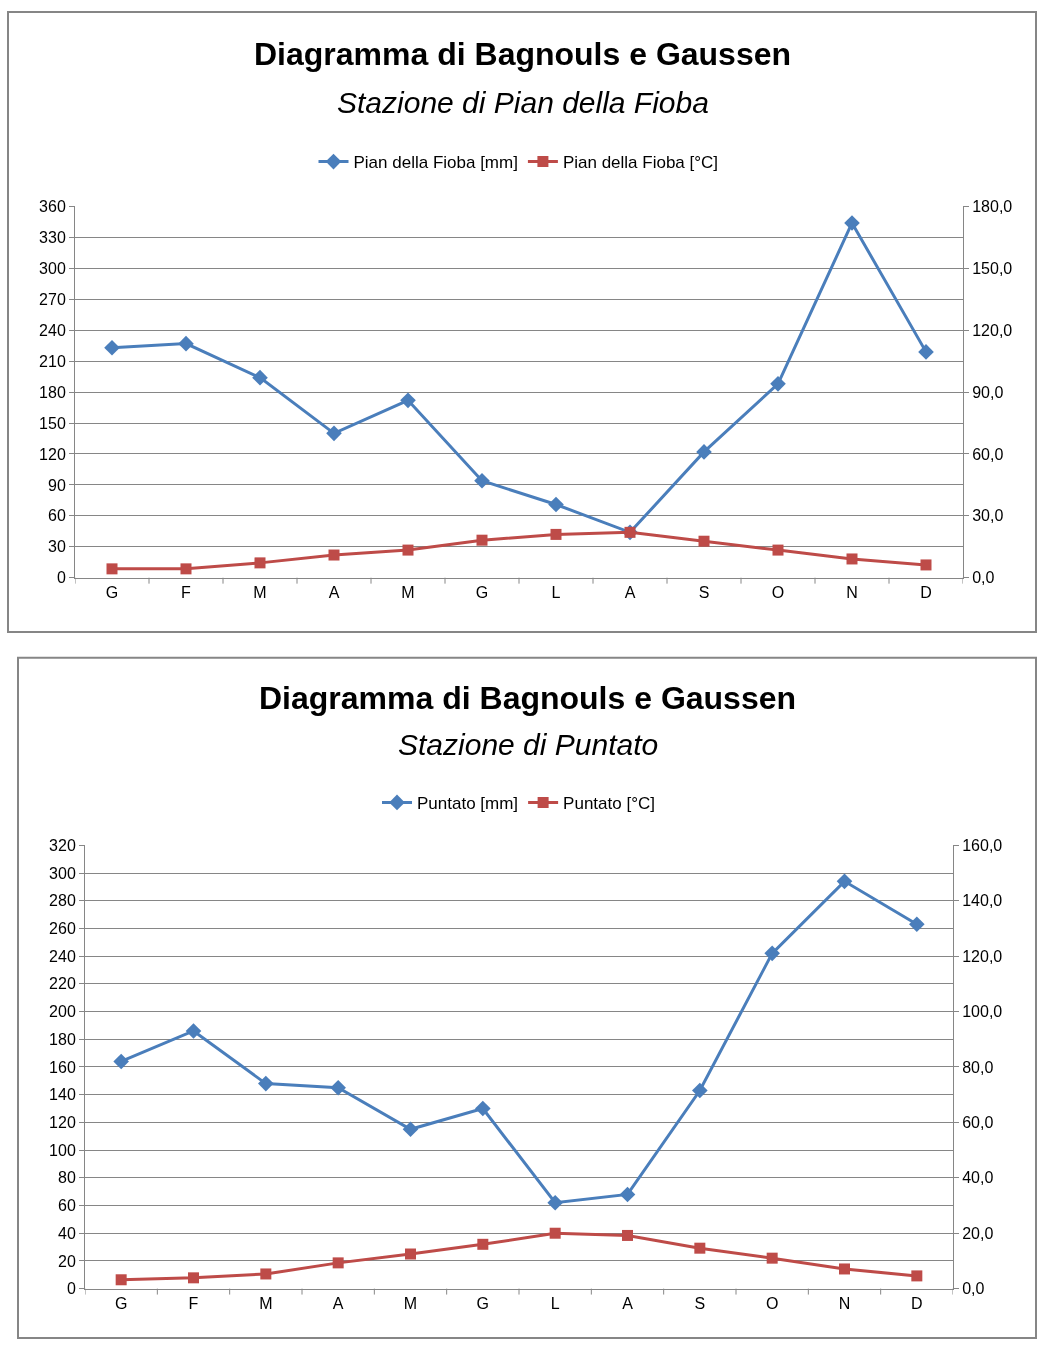 The width and height of the screenshot is (1037, 1348). I want to click on y-tick-label: 40, so click(67, 1233).